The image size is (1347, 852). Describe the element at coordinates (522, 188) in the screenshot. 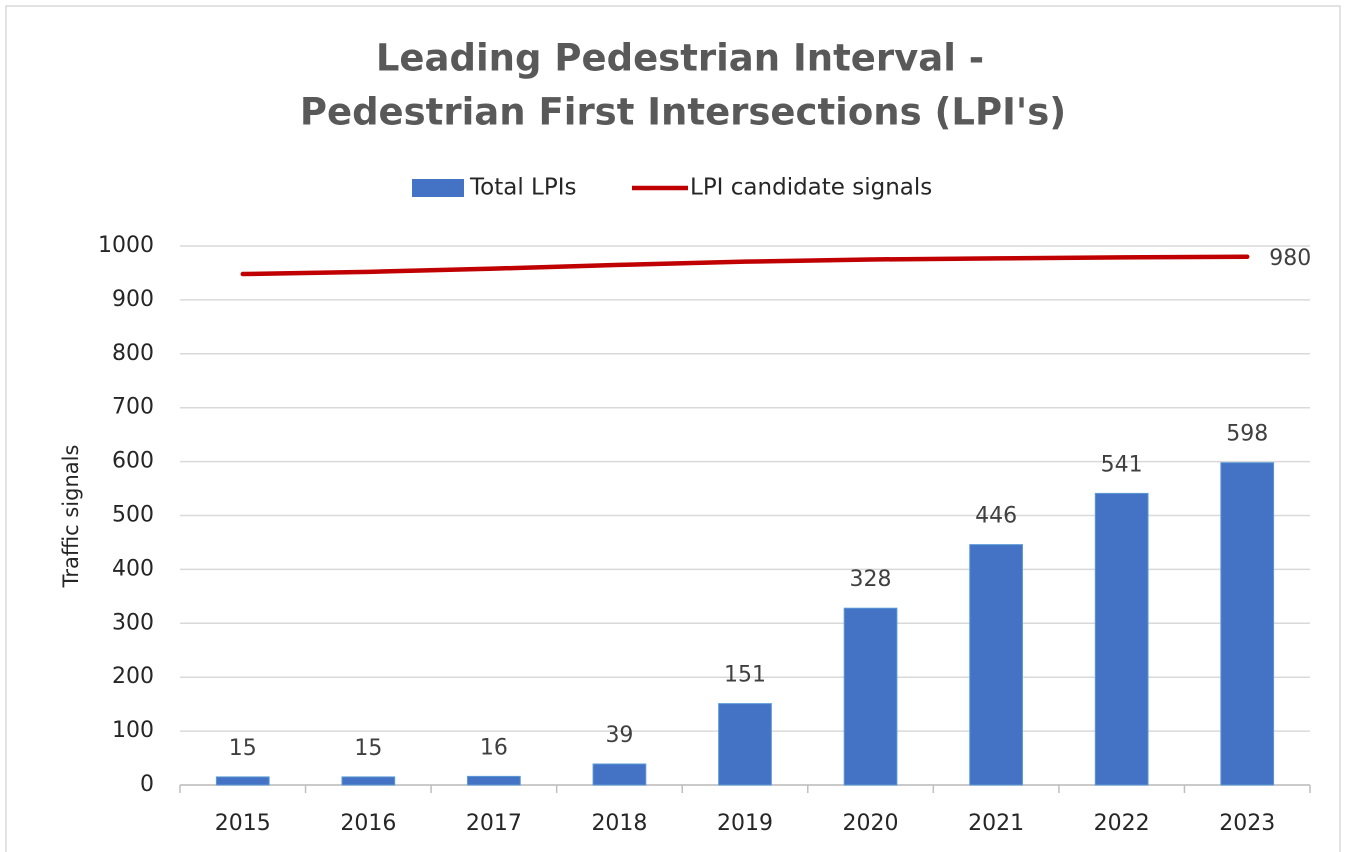

I see `legend-label: Total LPIs` at that location.